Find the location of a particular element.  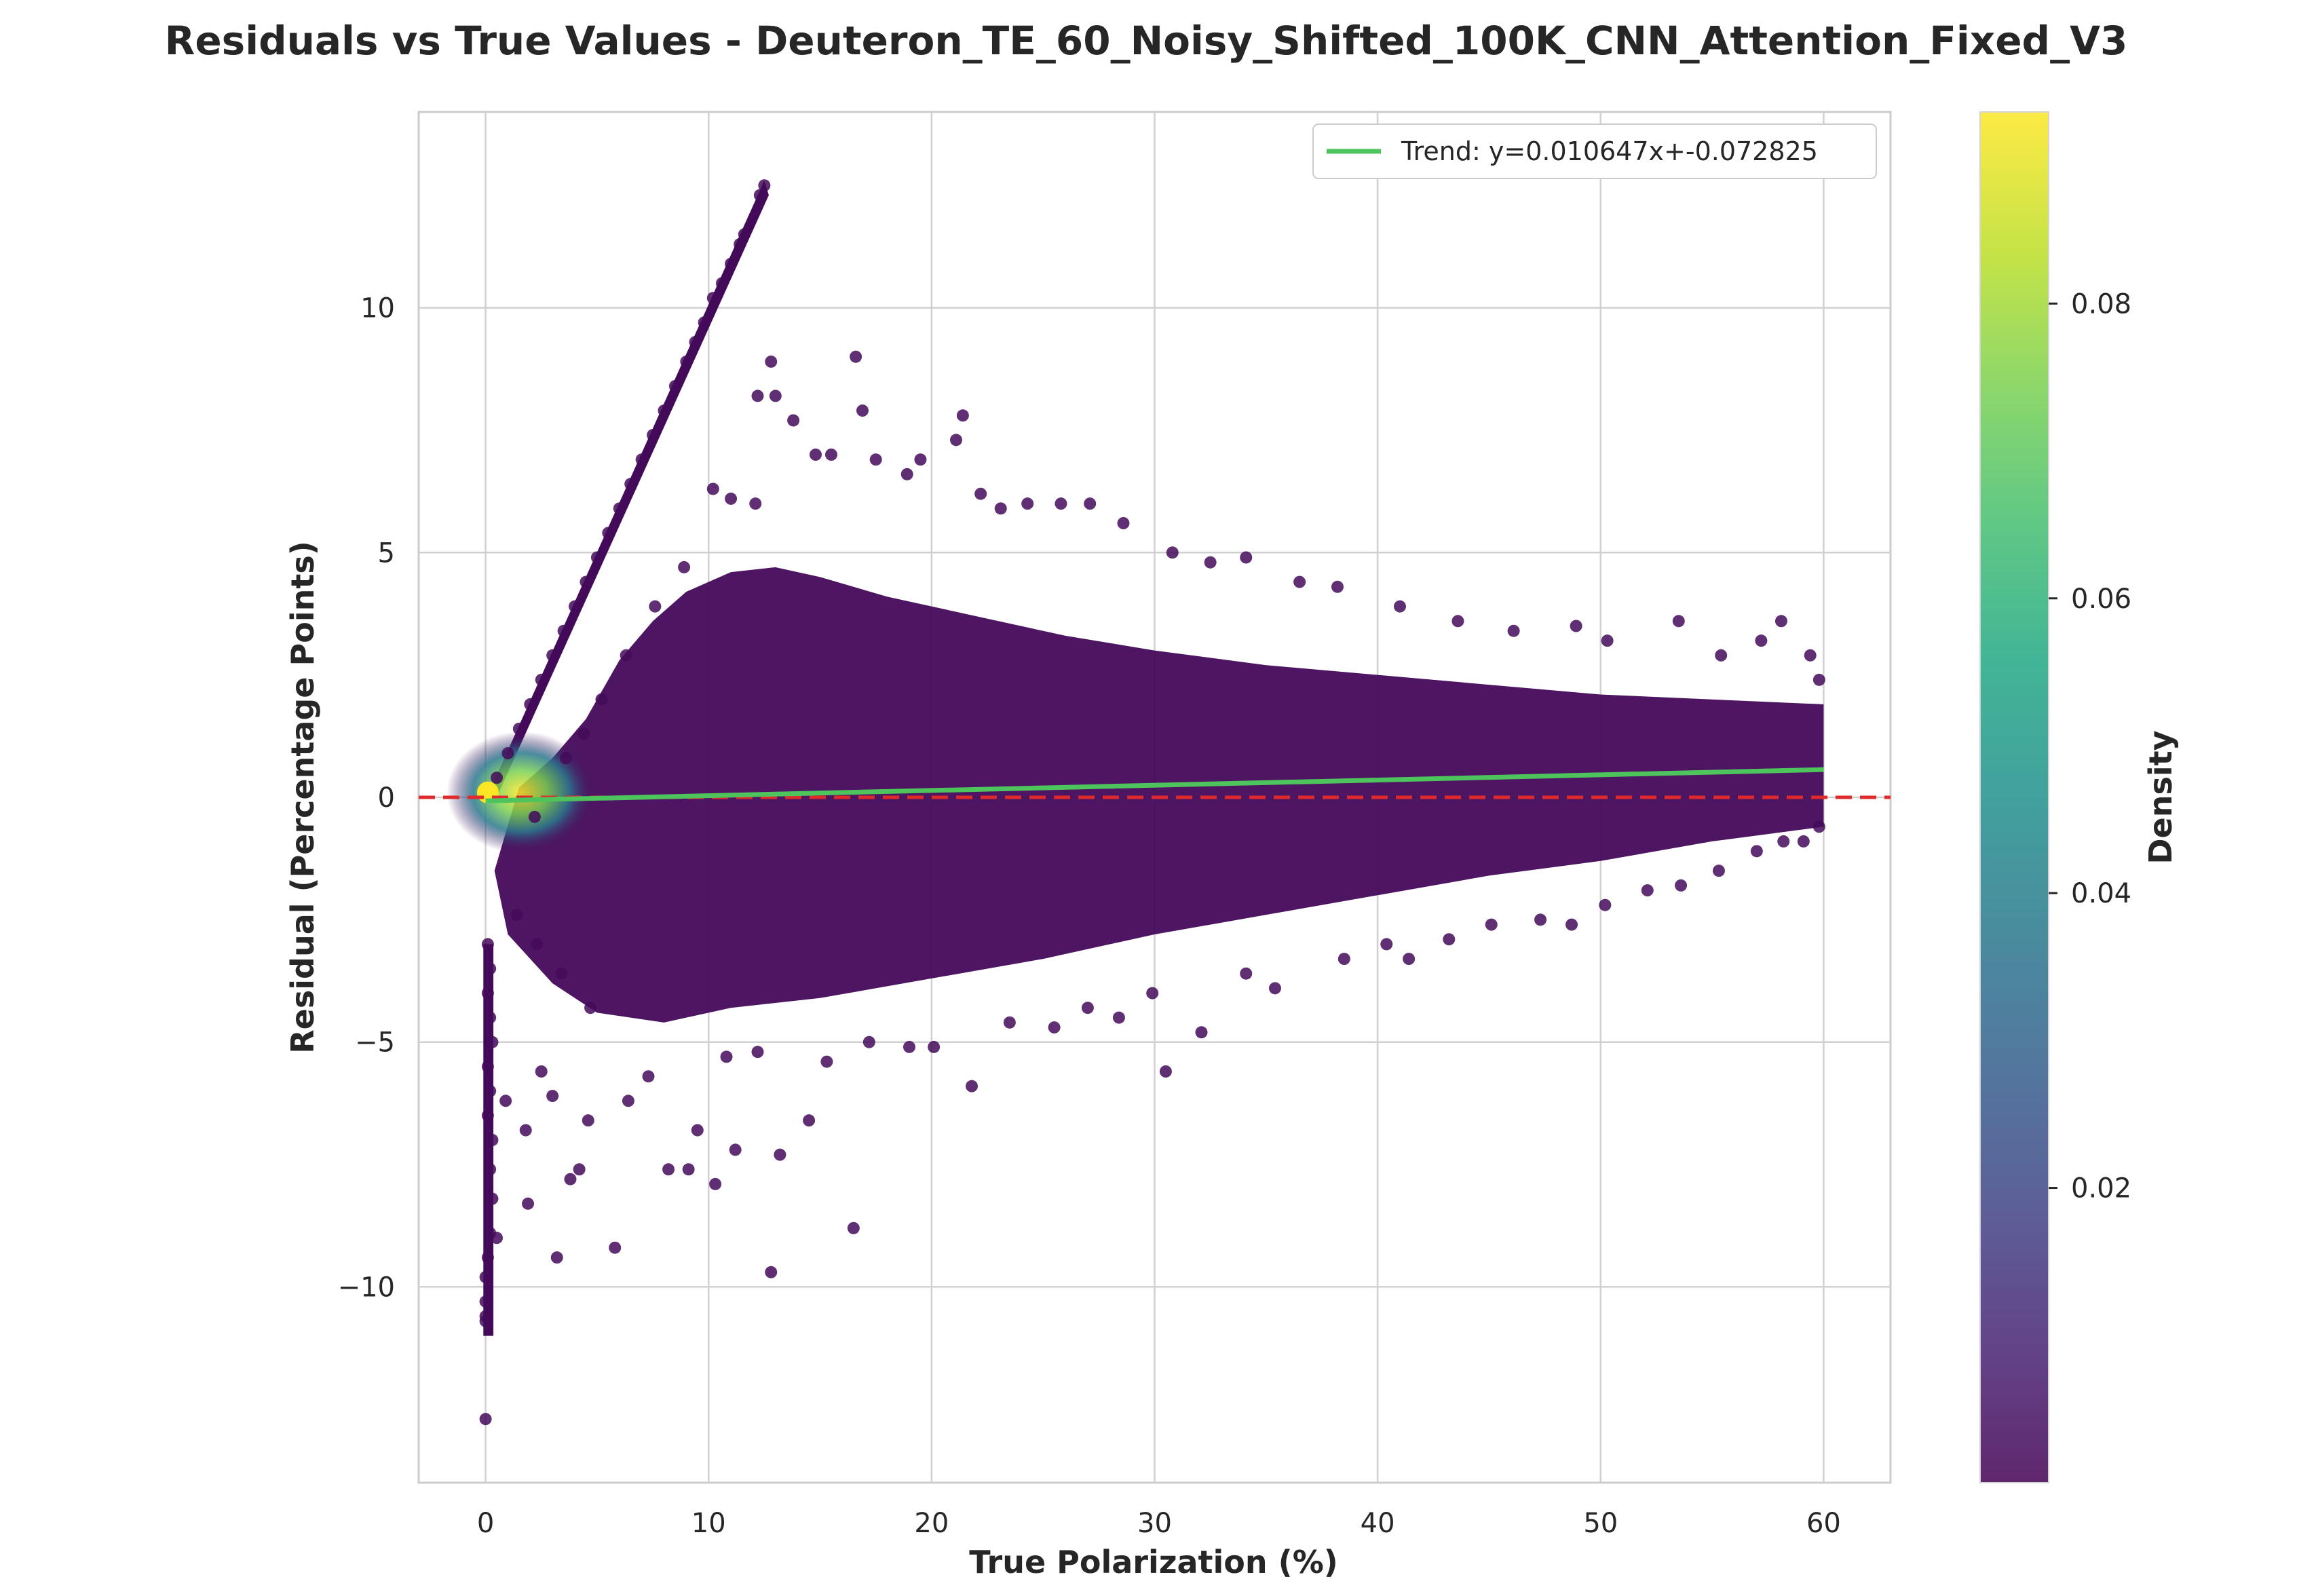

x-axis-label: True Polarization (%) is located at coordinates (1153, 1562).